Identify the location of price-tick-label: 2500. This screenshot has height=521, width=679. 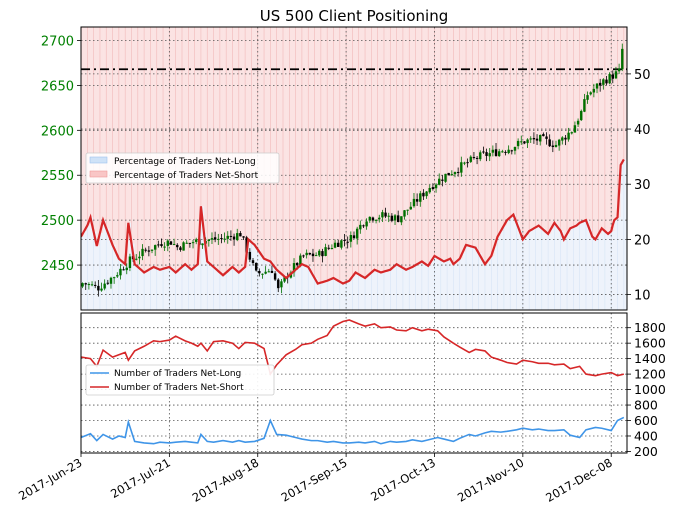
(57, 221).